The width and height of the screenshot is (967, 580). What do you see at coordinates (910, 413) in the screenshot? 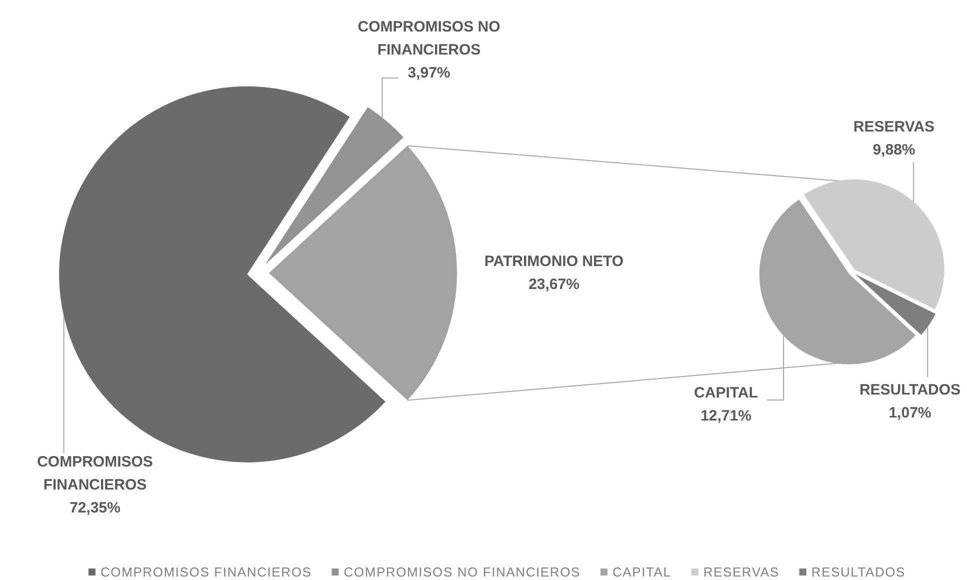
I see `data-label: 1,07%` at bounding box center [910, 413].